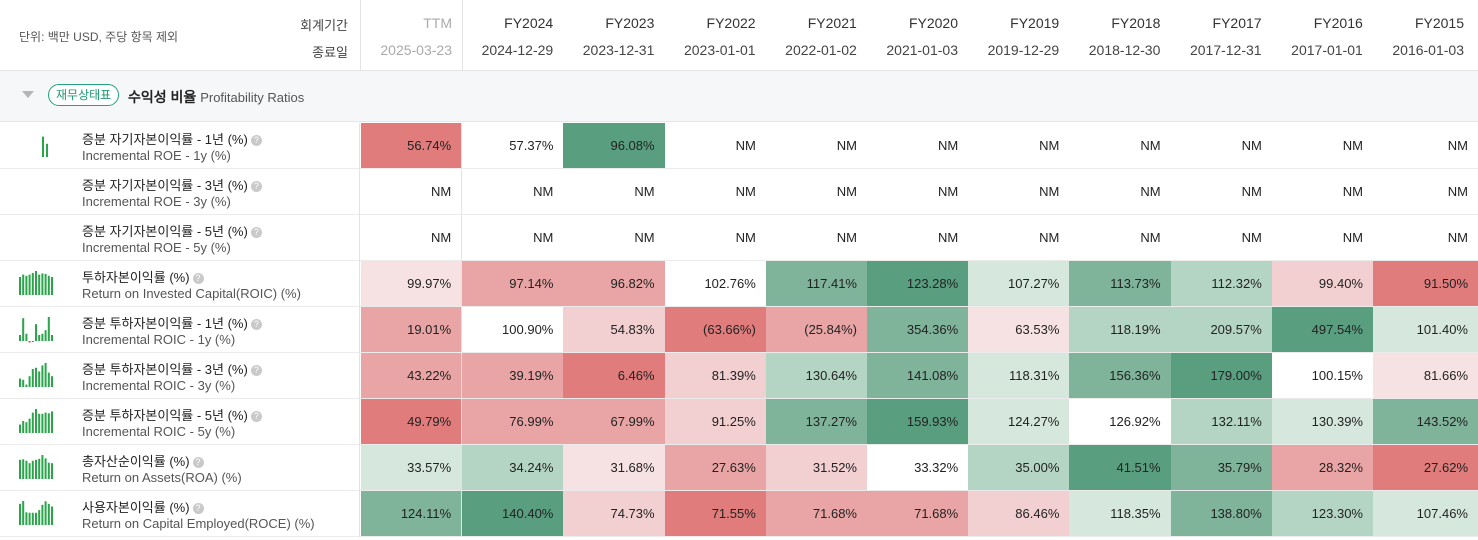  I want to click on value-cell: 33.32%, so click(918, 467).